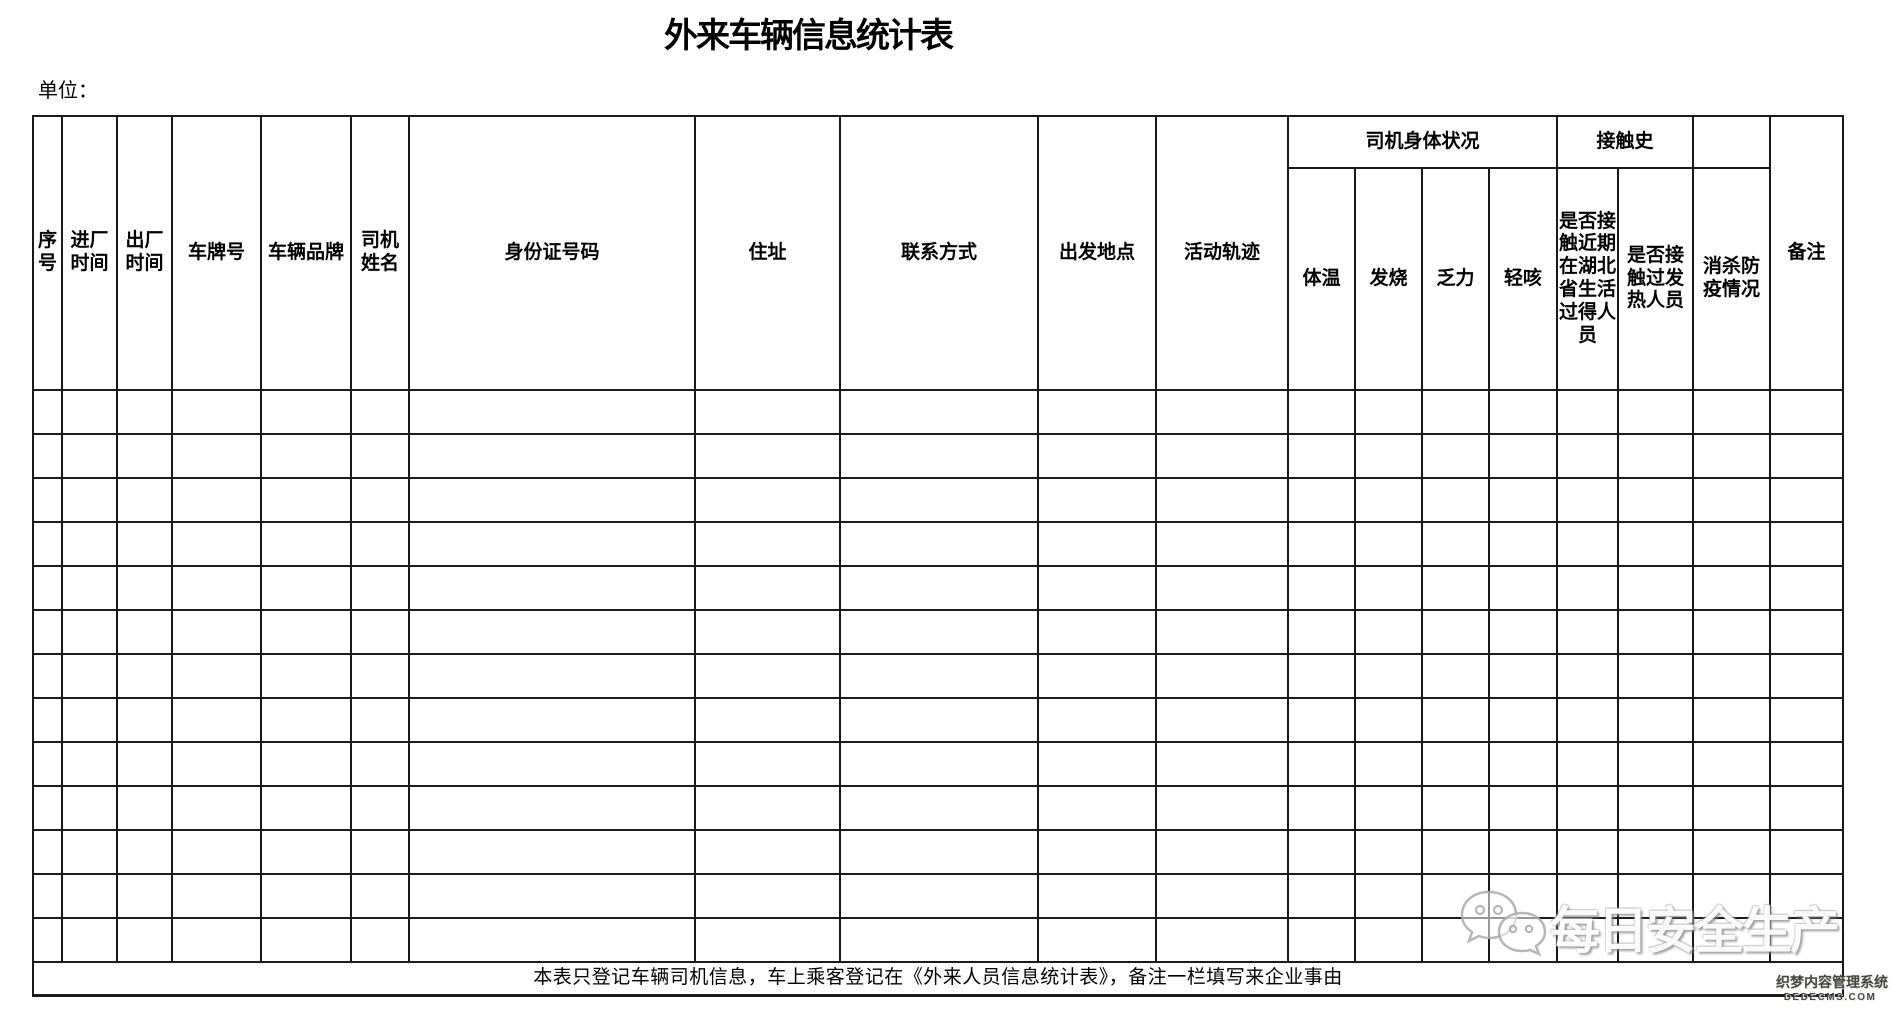 This screenshot has height=1018, width=1894. What do you see at coordinates (1588, 279) in the screenshot?
I see `col-hubei-contact: 是否接触近期在湖北省生活过得人员` at bounding box center [1588, 279].